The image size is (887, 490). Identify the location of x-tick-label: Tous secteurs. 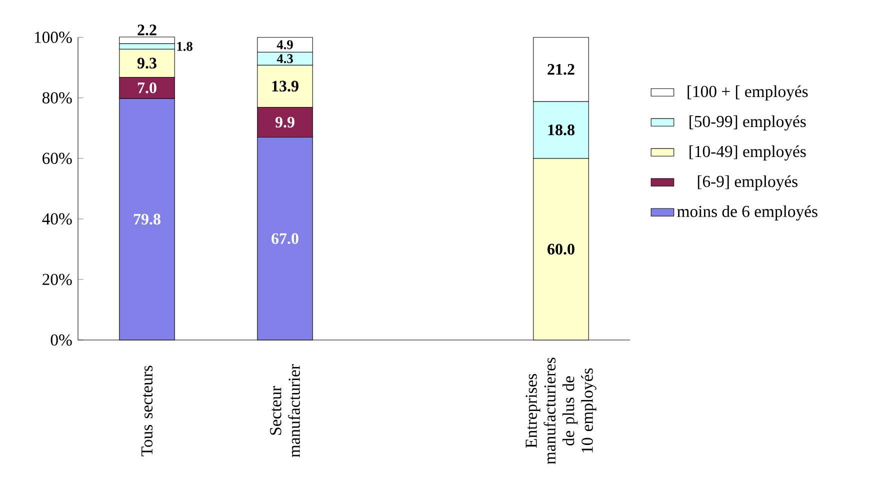
(147, 411).